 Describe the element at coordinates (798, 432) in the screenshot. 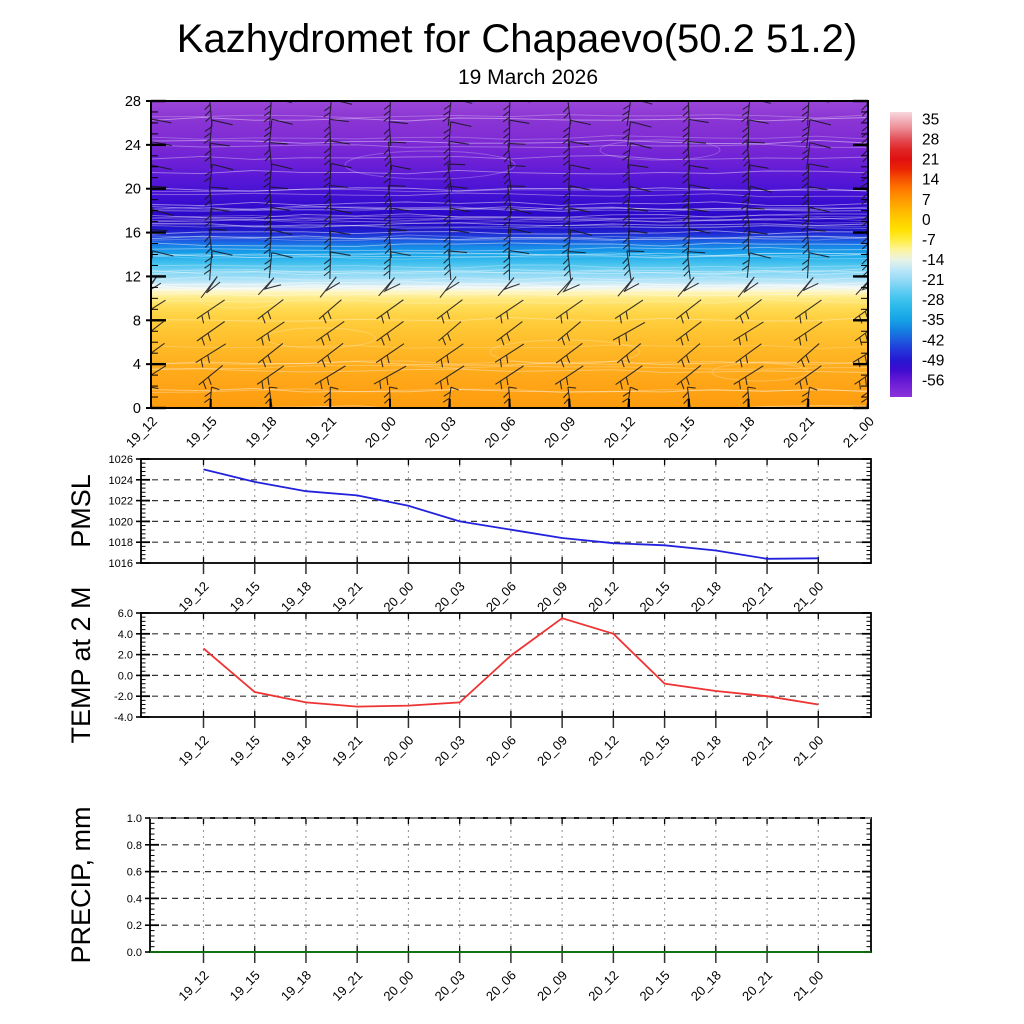

I see `cross-x-tick-label: 20_21` at that location.